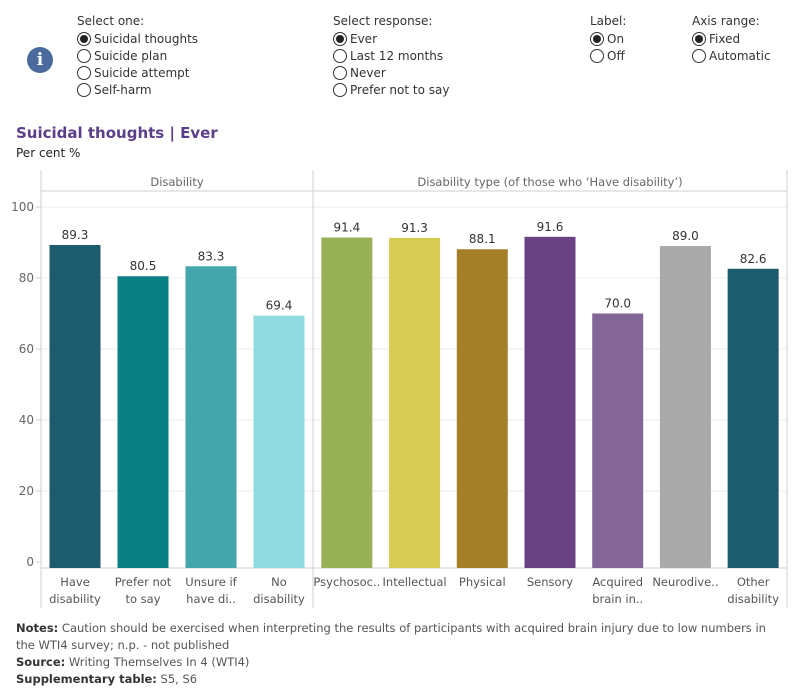 Image resolution: width=800 pixels, height=700 pixels. What do you see at coordinates (617, 304) in the screenshot?
I see `data-label: 70.0` at bounding box center [617, 304].